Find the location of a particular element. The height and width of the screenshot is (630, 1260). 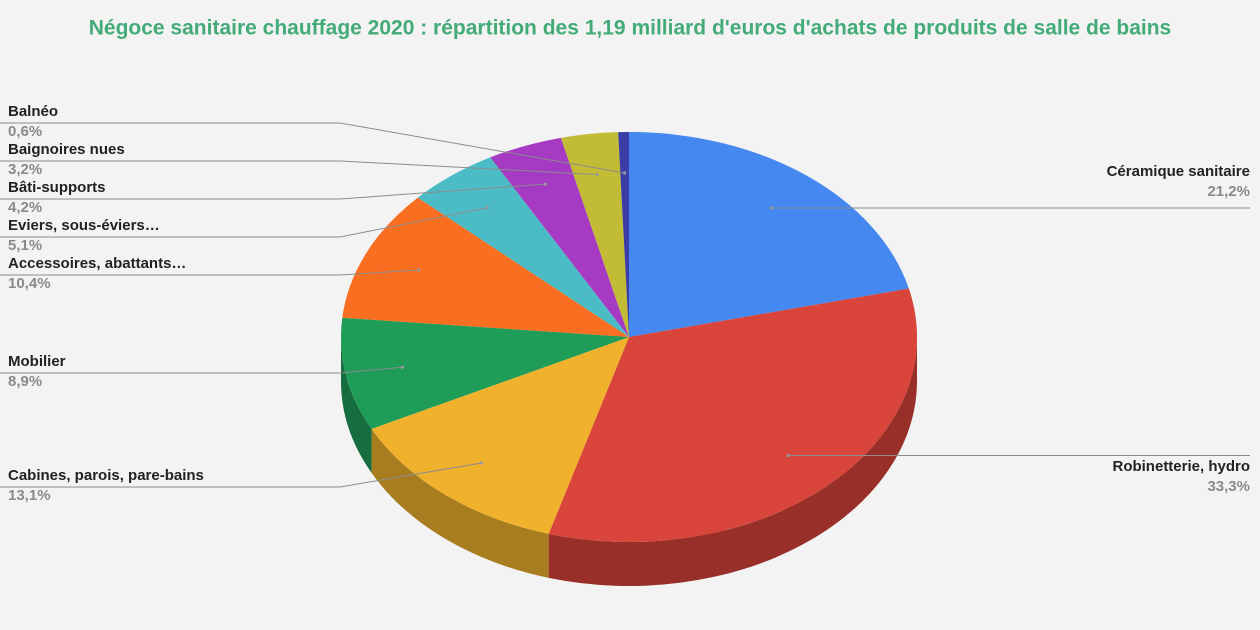

slice-value: 21,2% is located at coordinates (1228, 191).